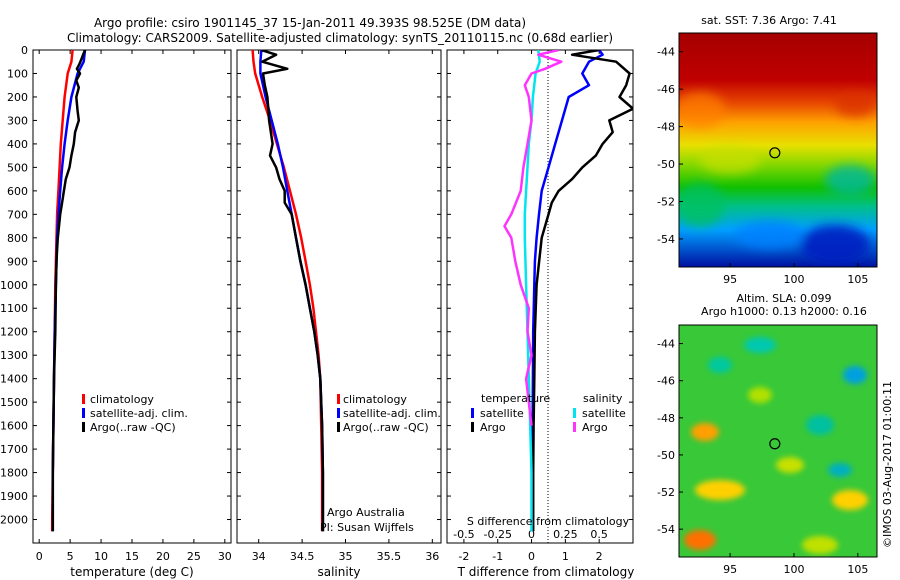 This screenshot has width=900, height=580. I want to click on sst-map-title: sat. SST: 7.36 Argo: 7.41, so click(769, 20).